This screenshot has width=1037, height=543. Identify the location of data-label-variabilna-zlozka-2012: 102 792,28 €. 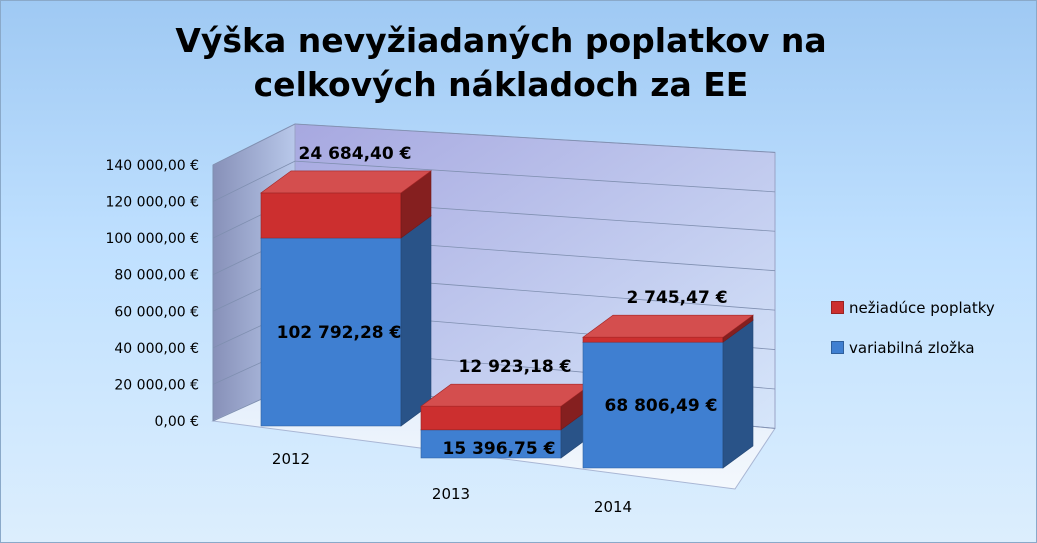
(339, 333).